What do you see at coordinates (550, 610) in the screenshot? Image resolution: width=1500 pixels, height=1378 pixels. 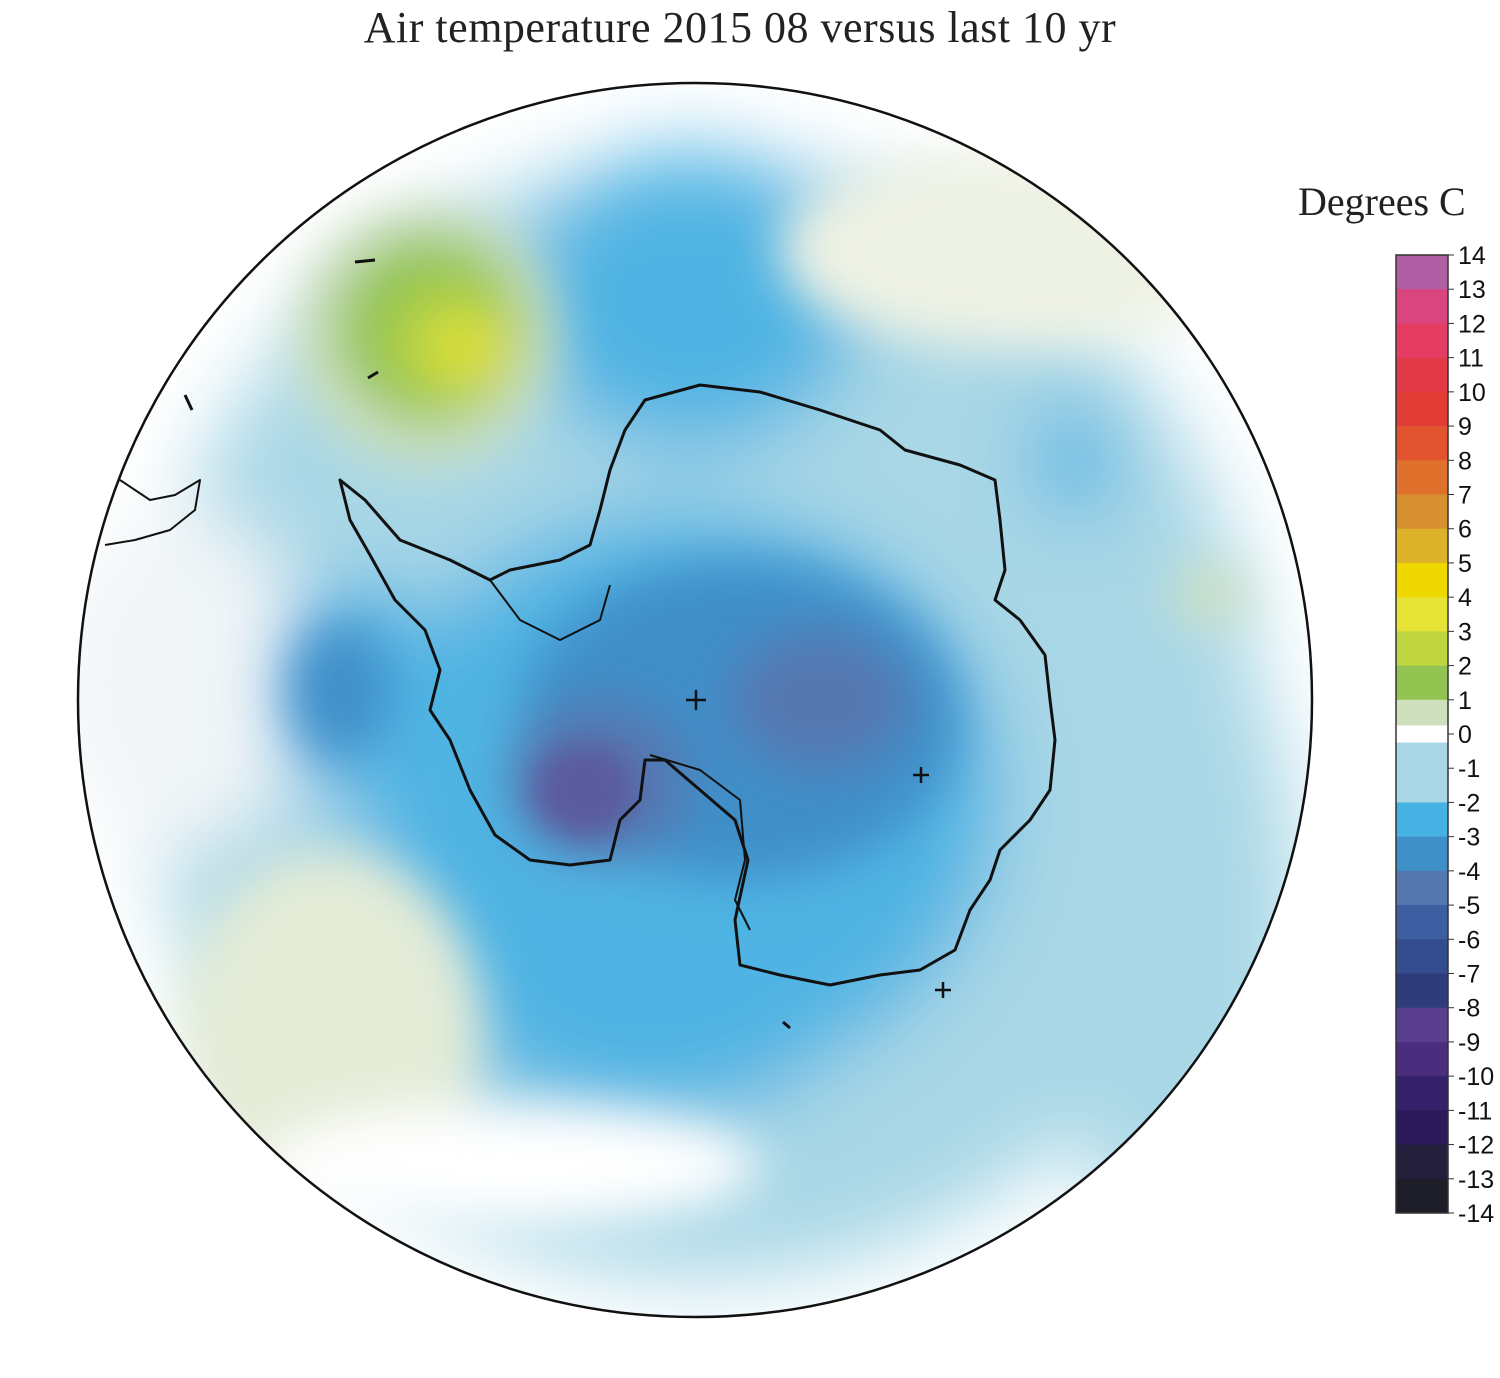 I see `ronne-ice-shelf-edge` at bounding box center [550, 610].